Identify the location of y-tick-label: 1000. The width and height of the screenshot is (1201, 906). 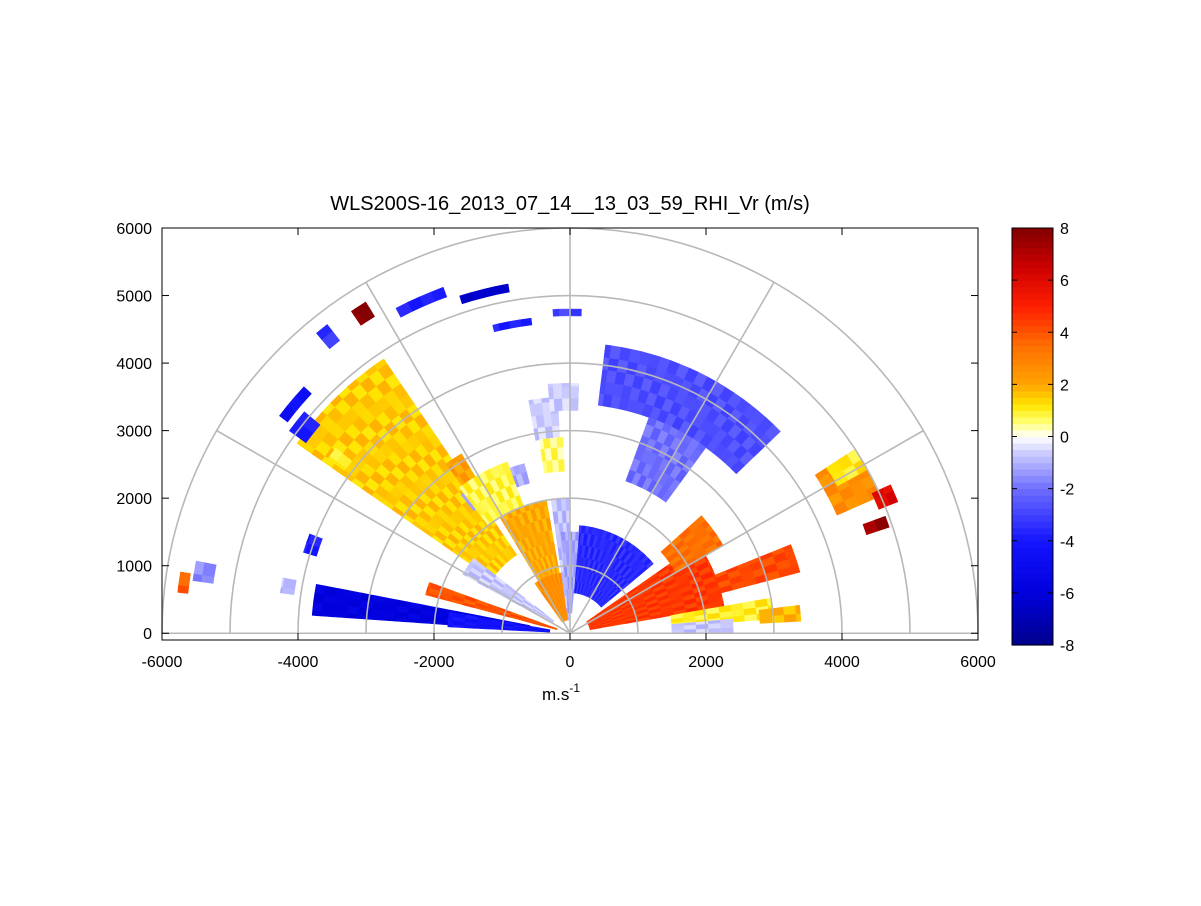
(134, 567).